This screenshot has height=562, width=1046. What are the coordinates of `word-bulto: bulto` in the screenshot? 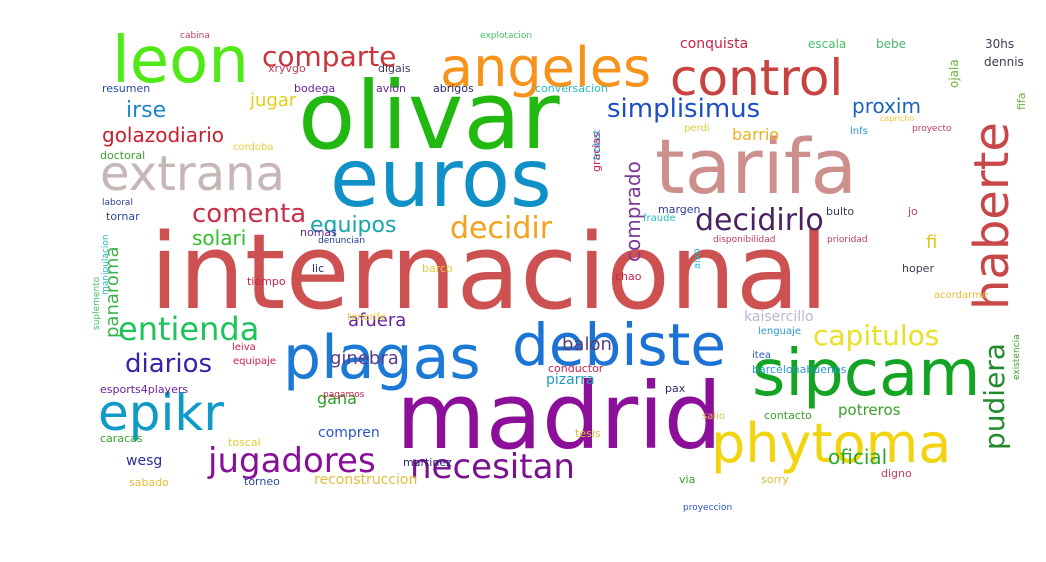 It's located at (840, 211).